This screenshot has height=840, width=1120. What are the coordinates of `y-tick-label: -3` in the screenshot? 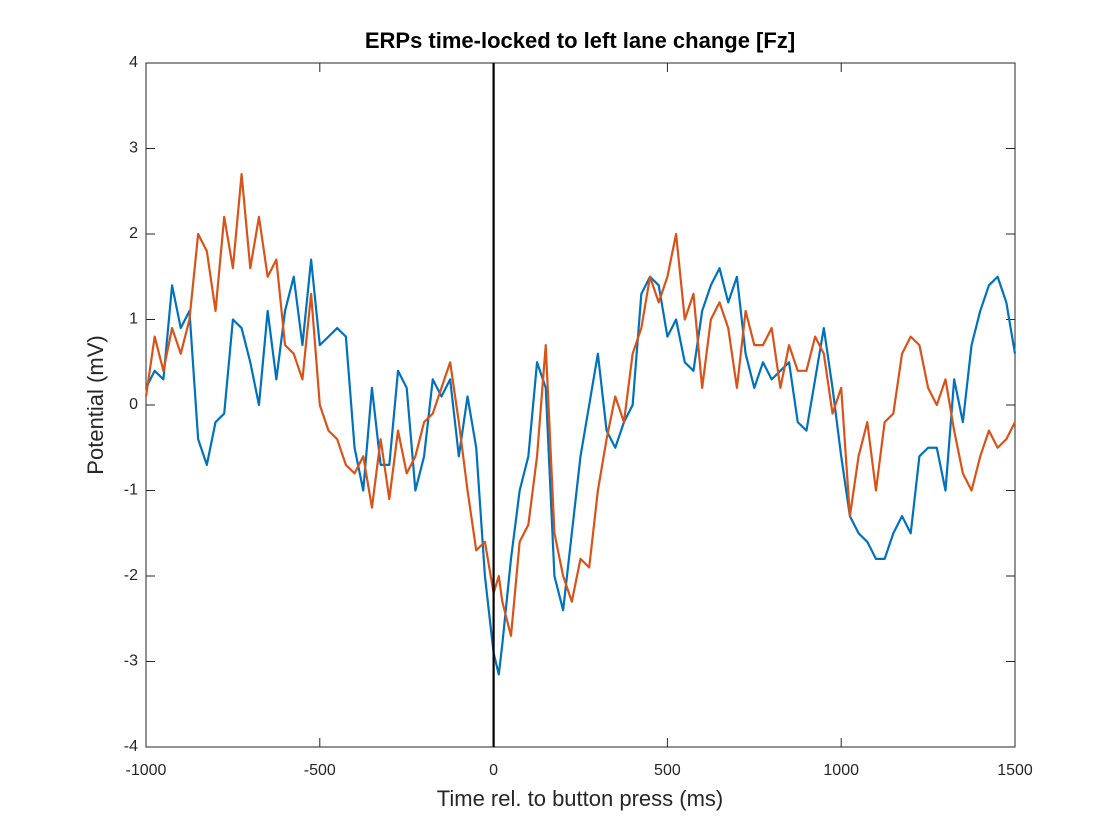 It's located at (131, 661).